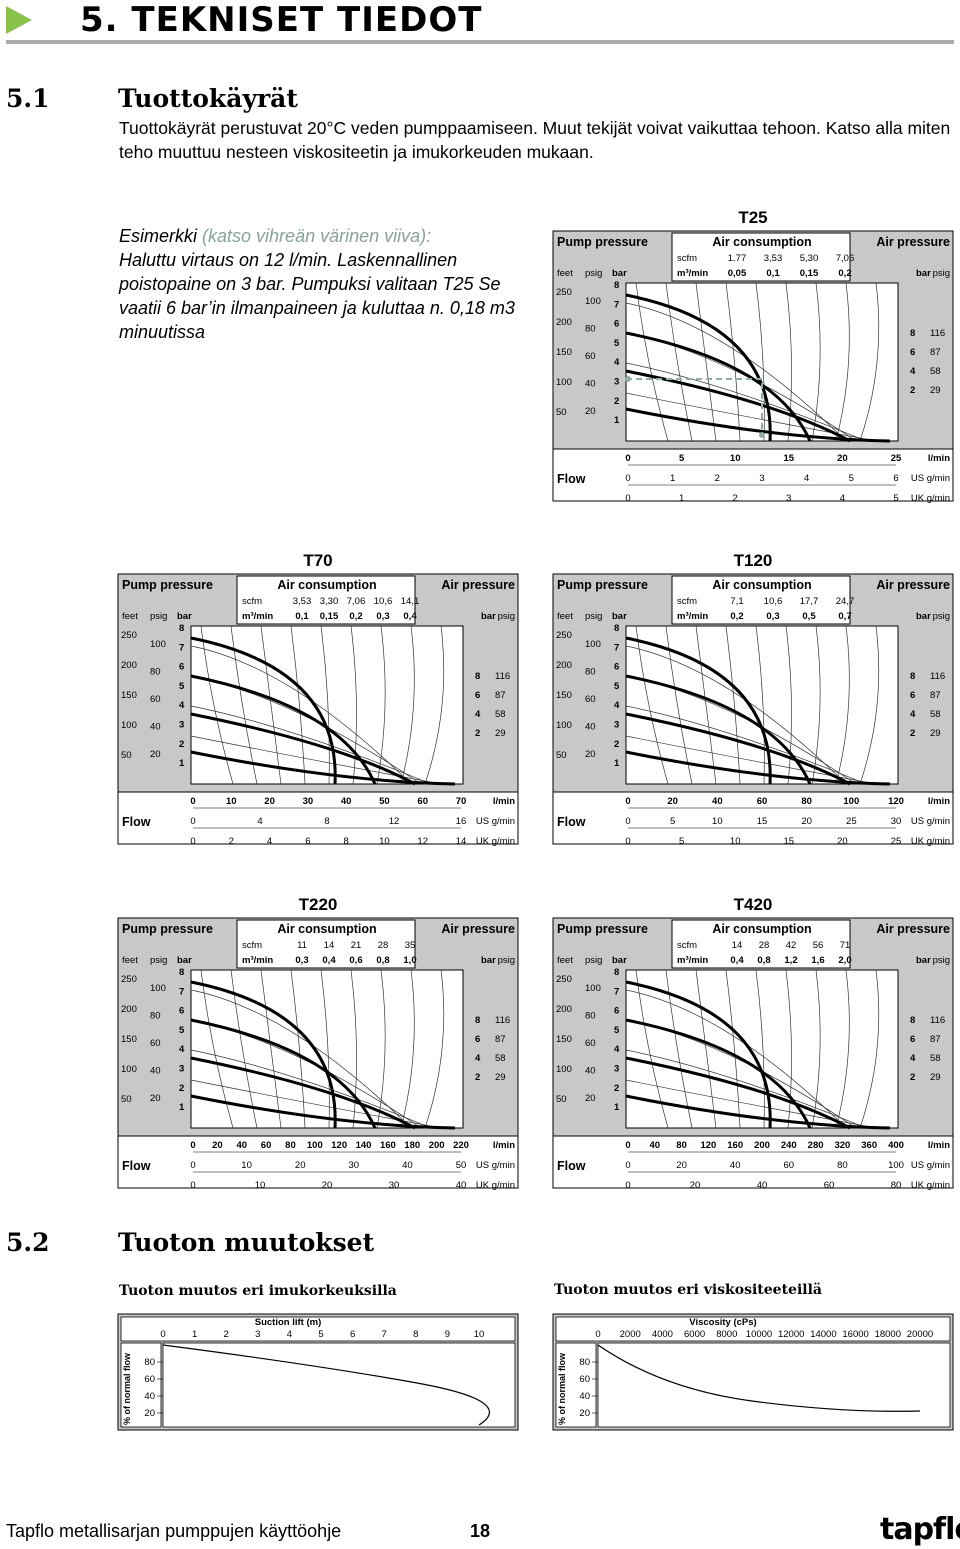 The height and width of the screenshot is (1549, 960). I want to click on flow-tick: 4, so click(269, 841).